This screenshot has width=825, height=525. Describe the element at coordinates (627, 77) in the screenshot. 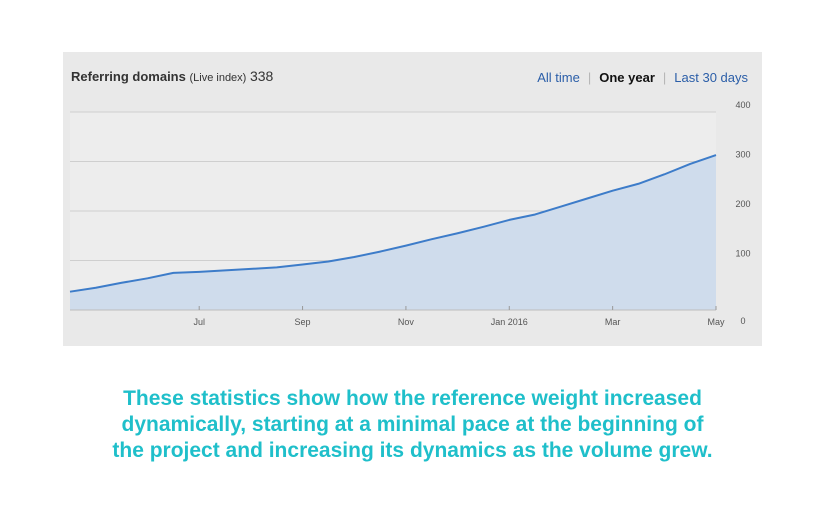

I see `tab-one-year: One year` at that location.